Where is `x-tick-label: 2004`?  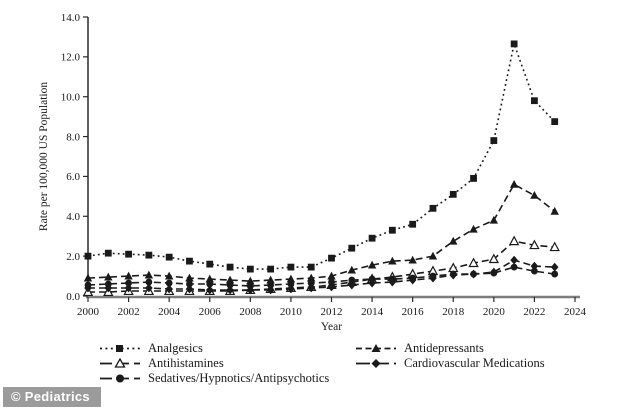
x-tick-label: 2004 is located at coordinates (169, 312).